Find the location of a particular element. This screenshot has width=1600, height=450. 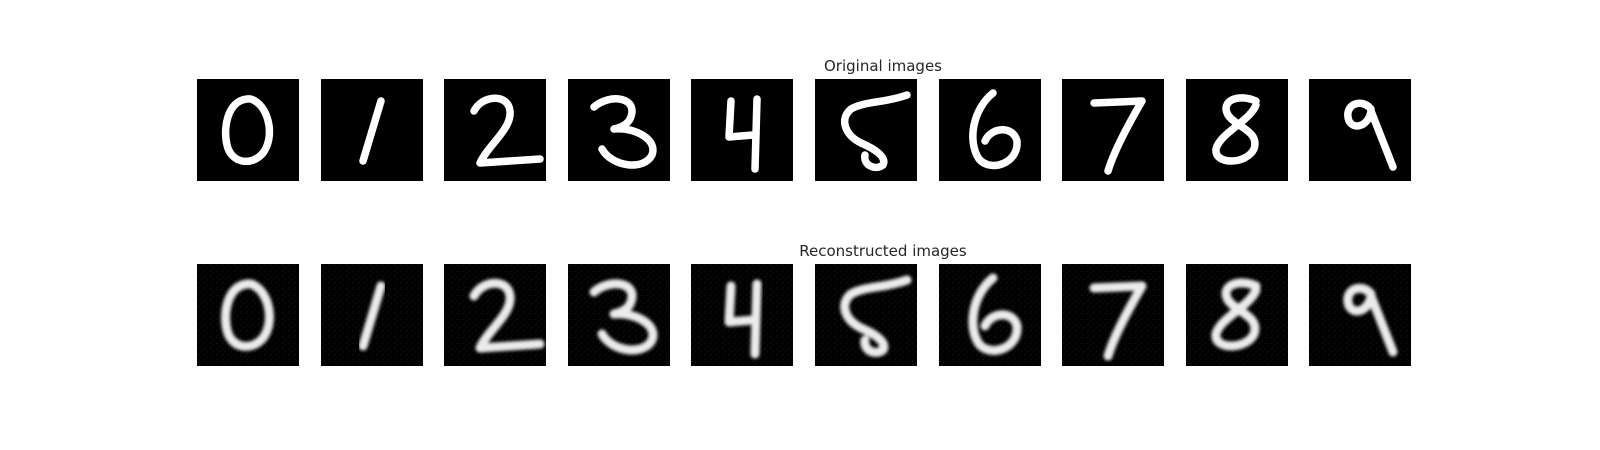

original-images-title: Original images is located at coordinates (882, 66).